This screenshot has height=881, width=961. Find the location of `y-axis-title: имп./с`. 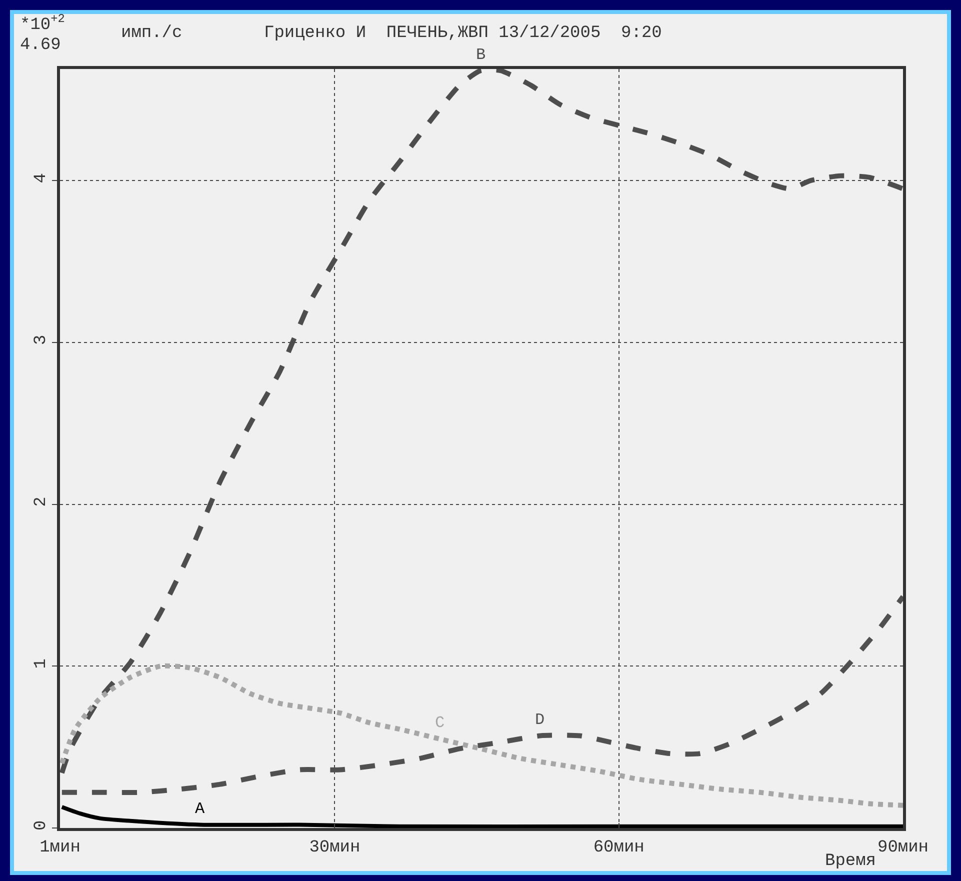

y-axis-title: имп./с is located at coordinates (151, 33).